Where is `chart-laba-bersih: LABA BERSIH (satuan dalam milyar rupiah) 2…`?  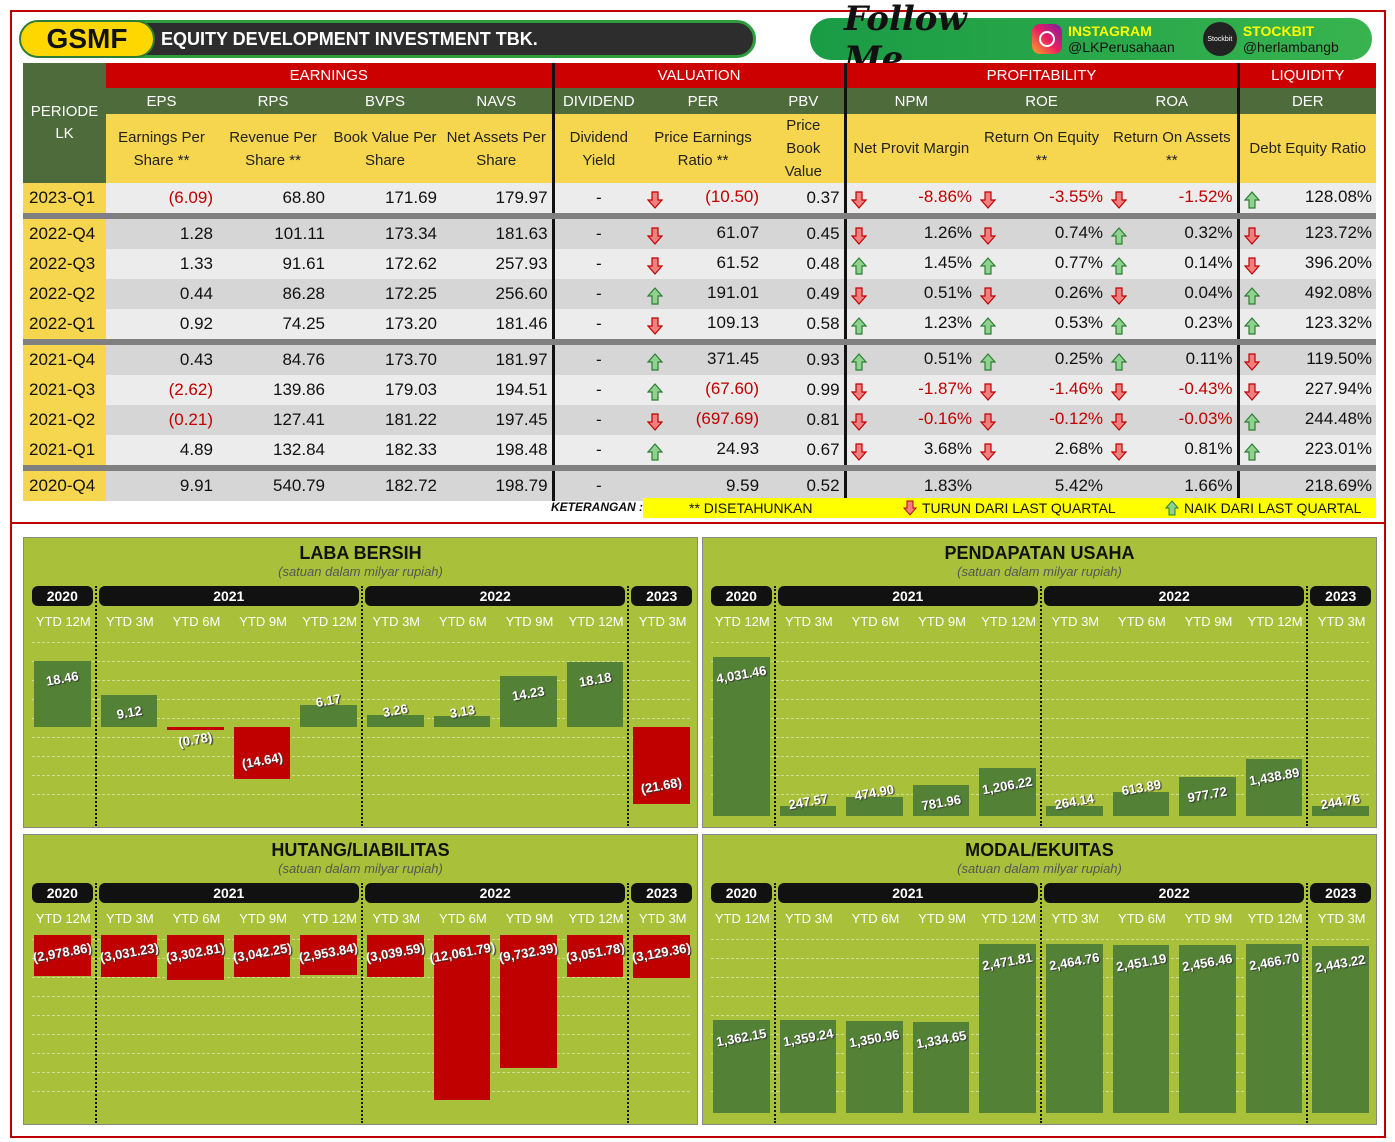
chart-laba-bersih: LABA BERSIH (satuan dalam milyar rupiah) 2… is located at coordinates (360, 682).